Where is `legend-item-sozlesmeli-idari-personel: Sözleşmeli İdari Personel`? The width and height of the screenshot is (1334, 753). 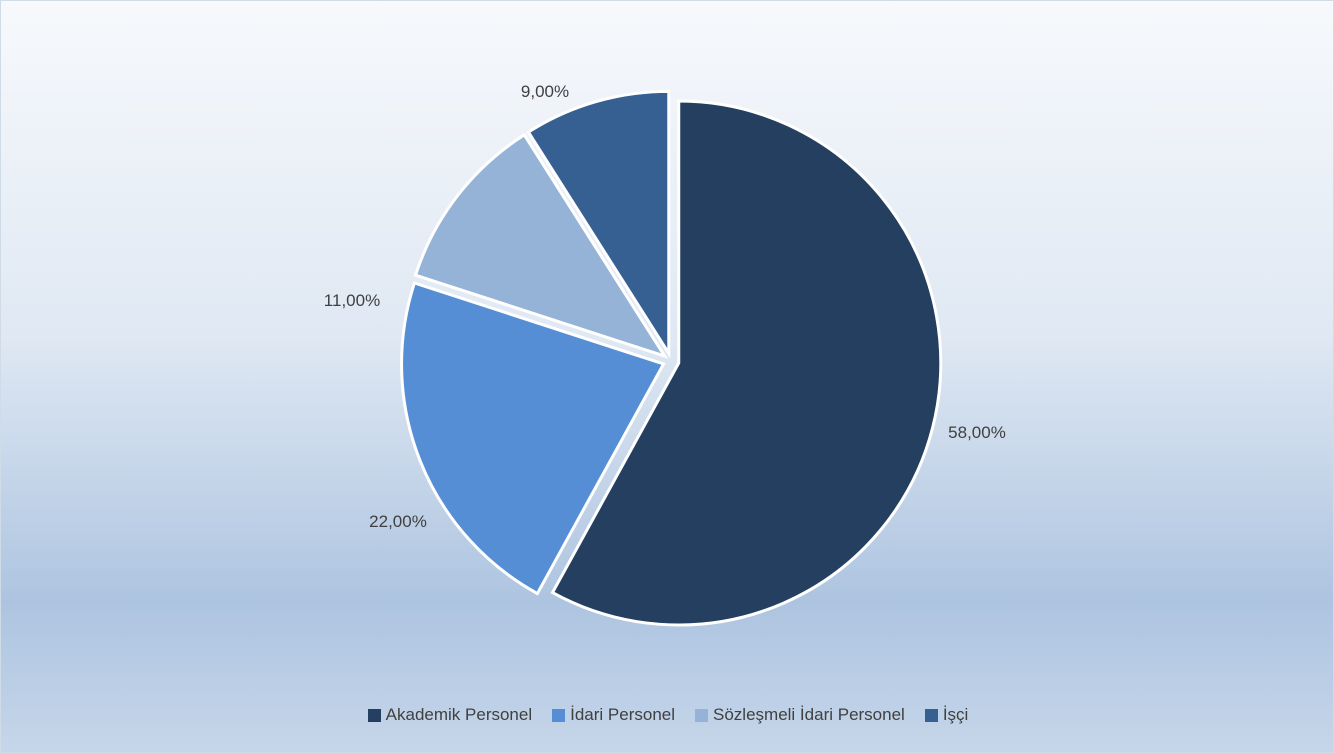 legend-item-sozlesmeli-idari-personel: Sözleşmeli İdari Personel is located at coordinates (800, 715).